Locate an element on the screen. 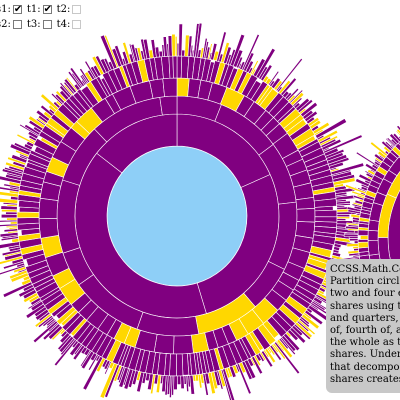 The height and width of the screenshot is (400, 400). tooltip-line: CCSS.Math.Con is located at coordinates (365, 269).